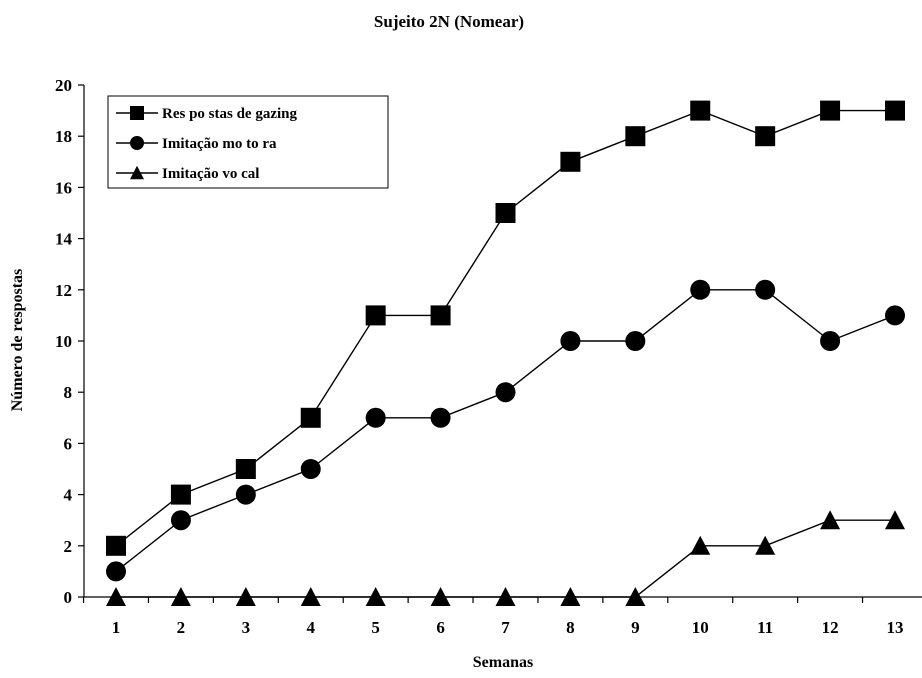  What do you see at coordinates (68, 546) in the screenshot?
I see `y-tick-label: 2` at bounding box center [68, 546].